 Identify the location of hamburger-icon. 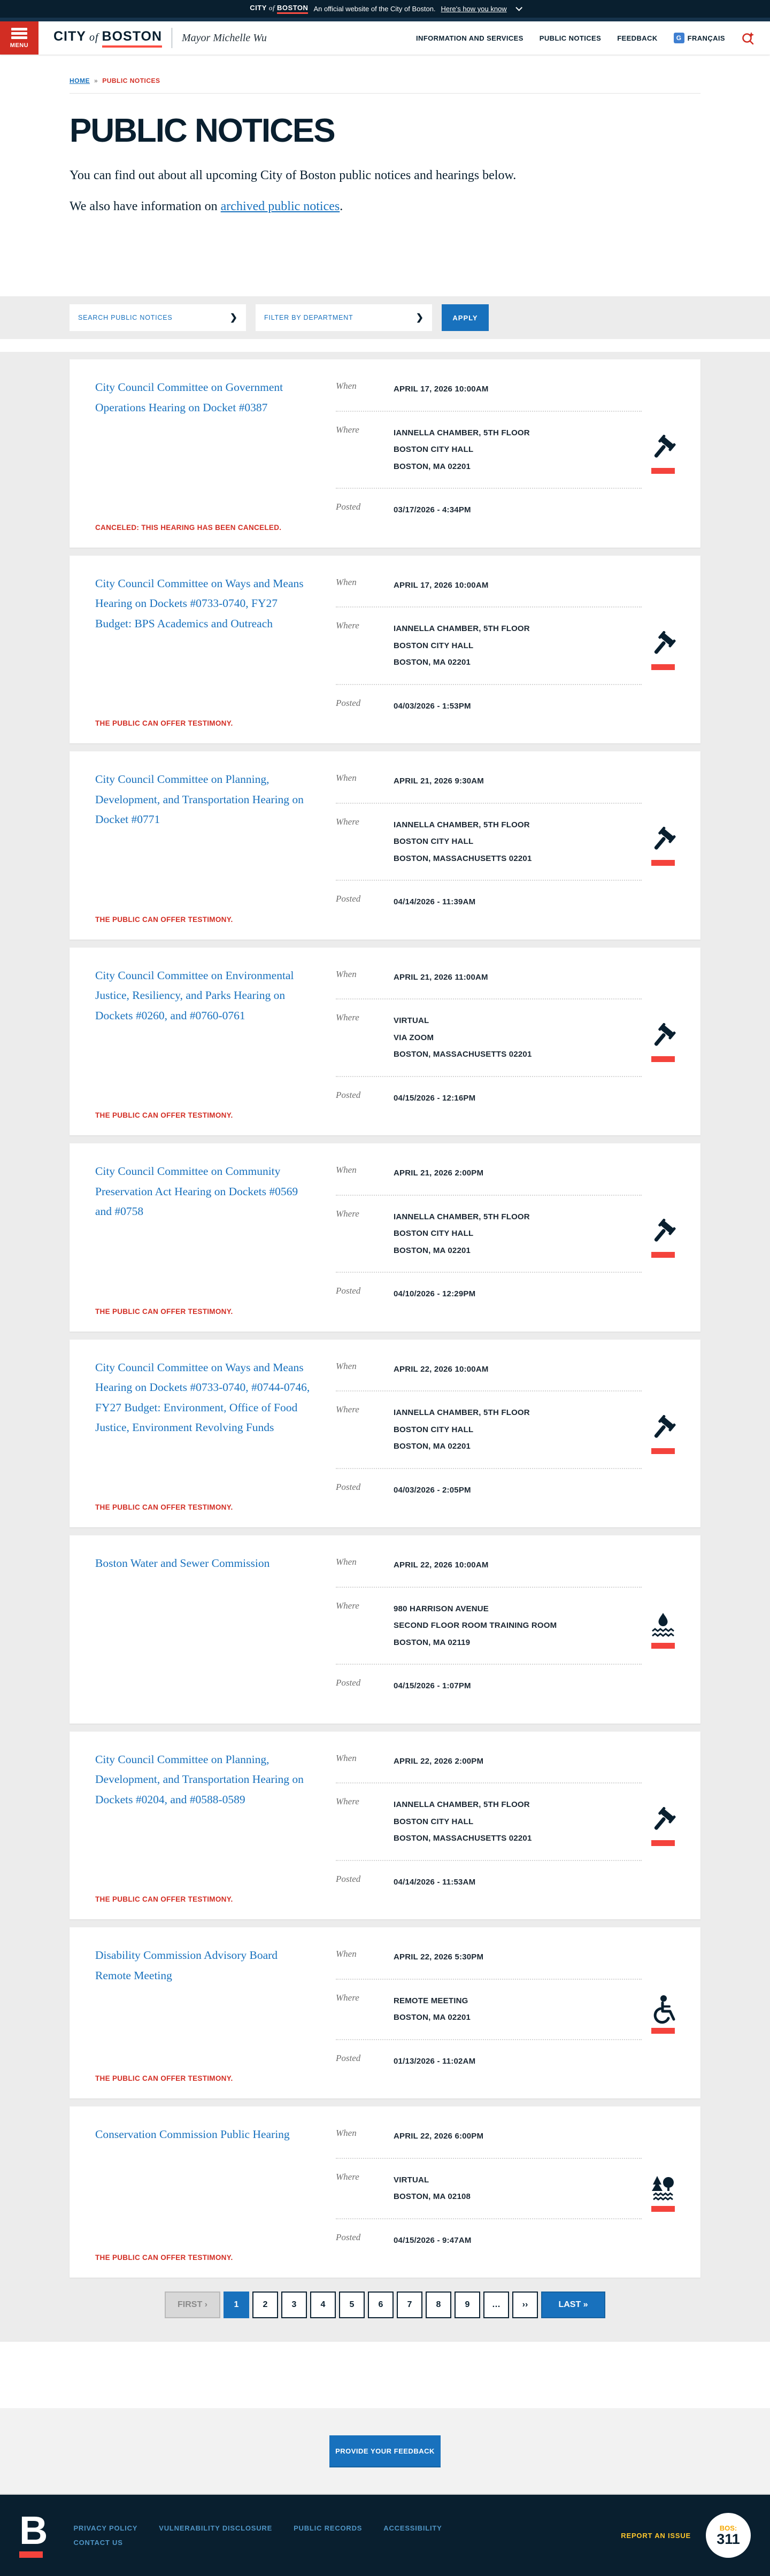
(19, 28).